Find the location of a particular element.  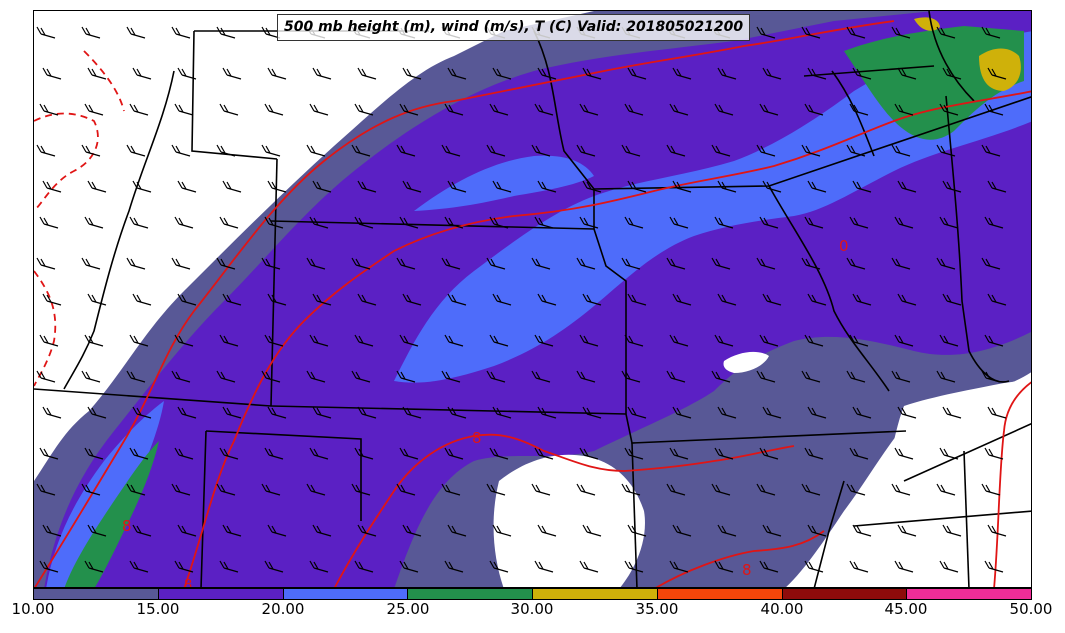

colorbar-segment is located at coordinates (470, 594).